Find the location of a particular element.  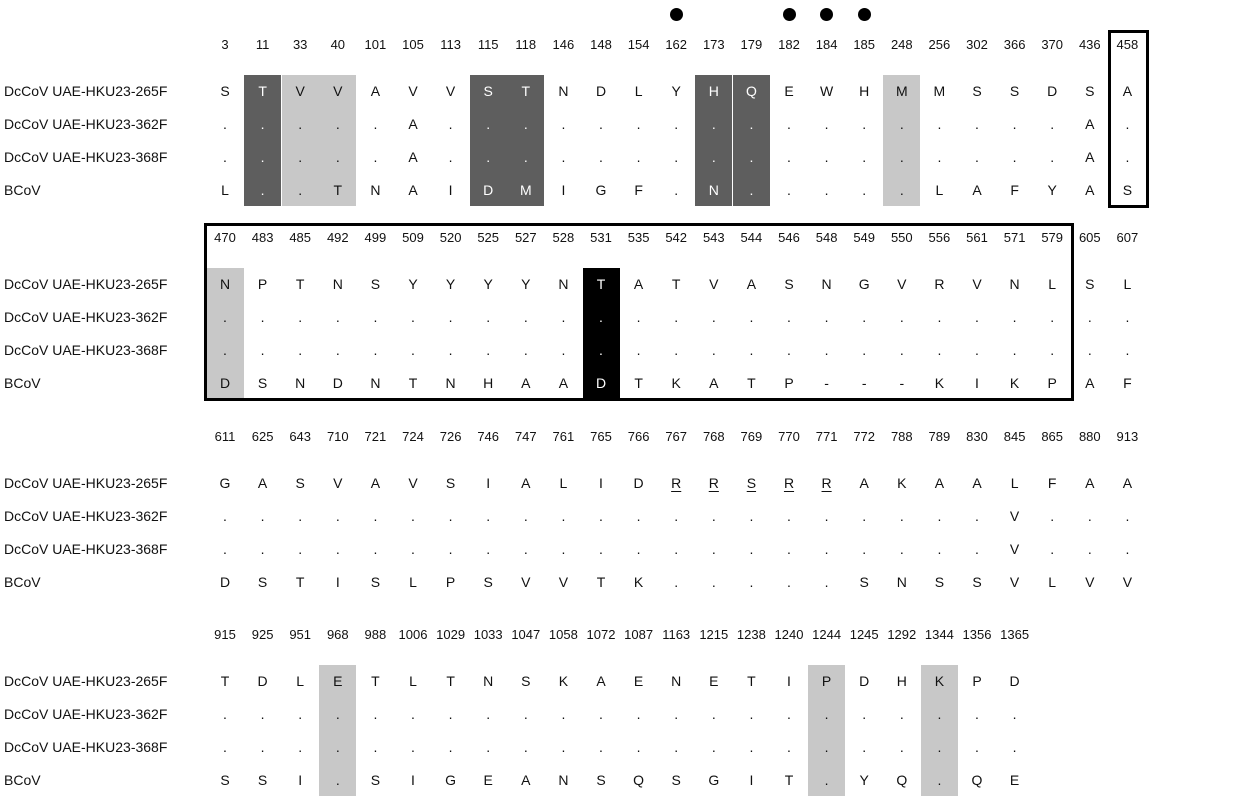

residue: - is located at coordinates (826, 383).